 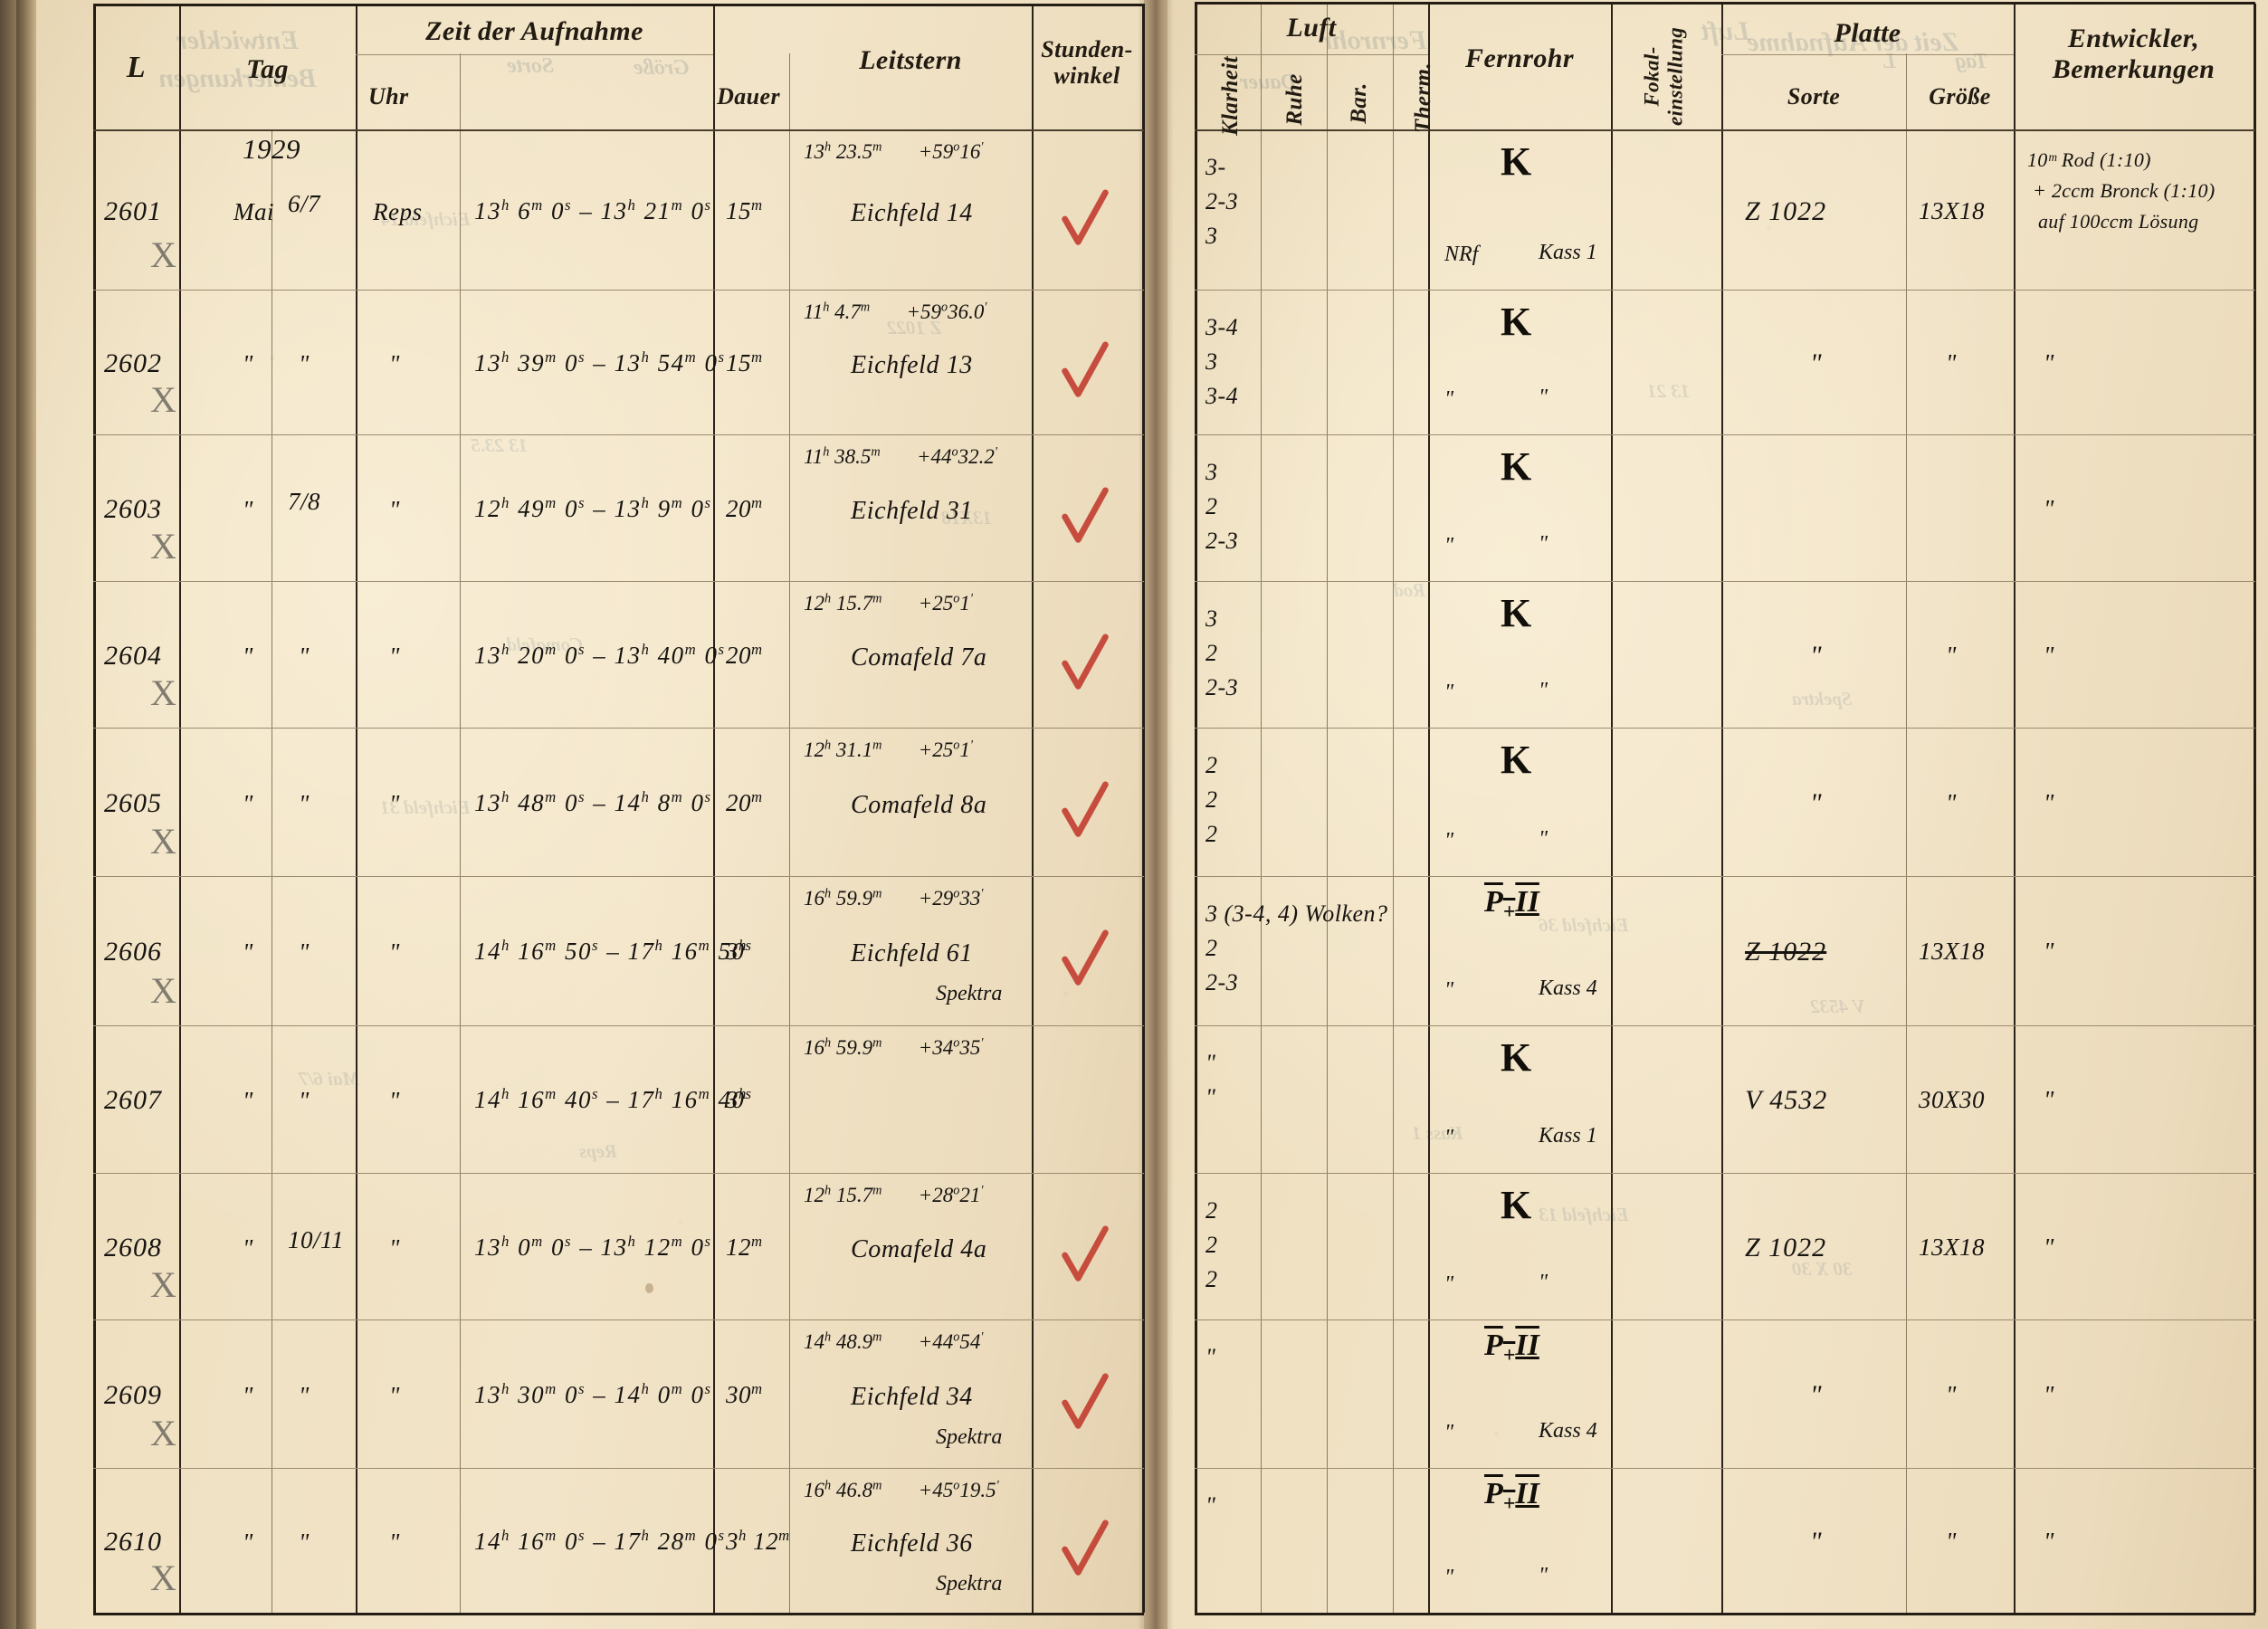 What do you see at coordinates (1461, 255) in the screenshot?
I see `fernrohr-sub-left: NRf` at bounding box center [1461, 255].